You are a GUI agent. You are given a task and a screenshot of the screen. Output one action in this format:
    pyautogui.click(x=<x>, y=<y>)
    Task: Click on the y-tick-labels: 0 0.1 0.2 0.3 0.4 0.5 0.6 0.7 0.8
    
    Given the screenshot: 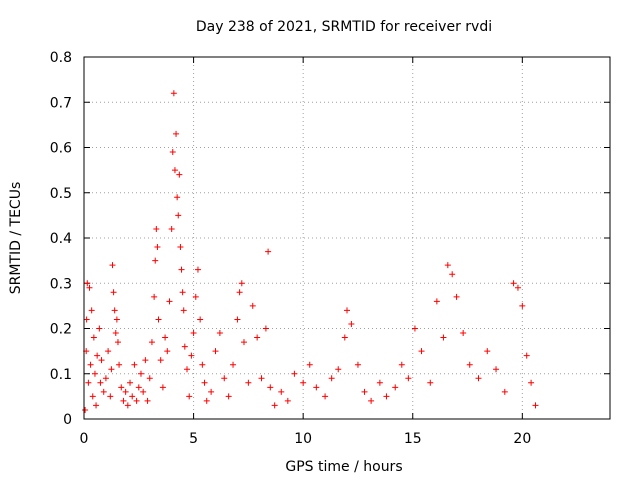 What is the action you would take?
    pyautogui.click(x=61, y=239)
    